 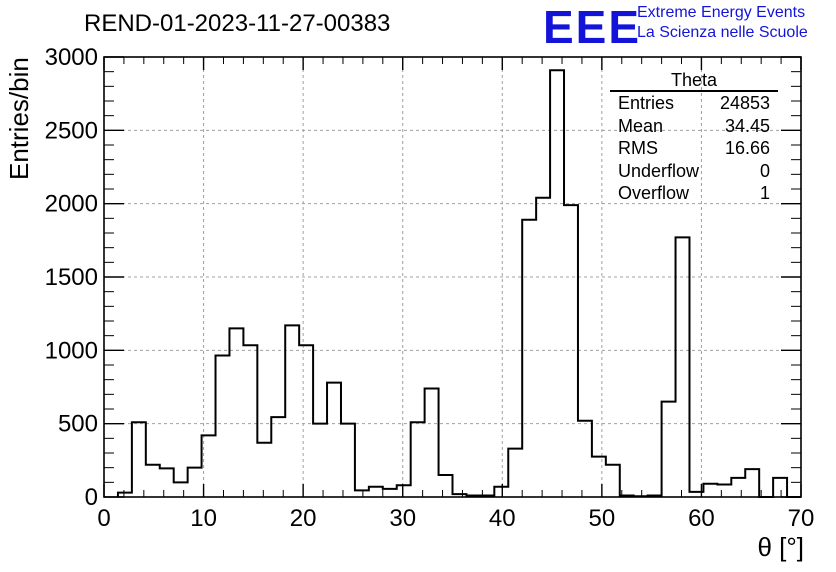 I want to click on x-tick-label: 10, so click(x=203, y=518).